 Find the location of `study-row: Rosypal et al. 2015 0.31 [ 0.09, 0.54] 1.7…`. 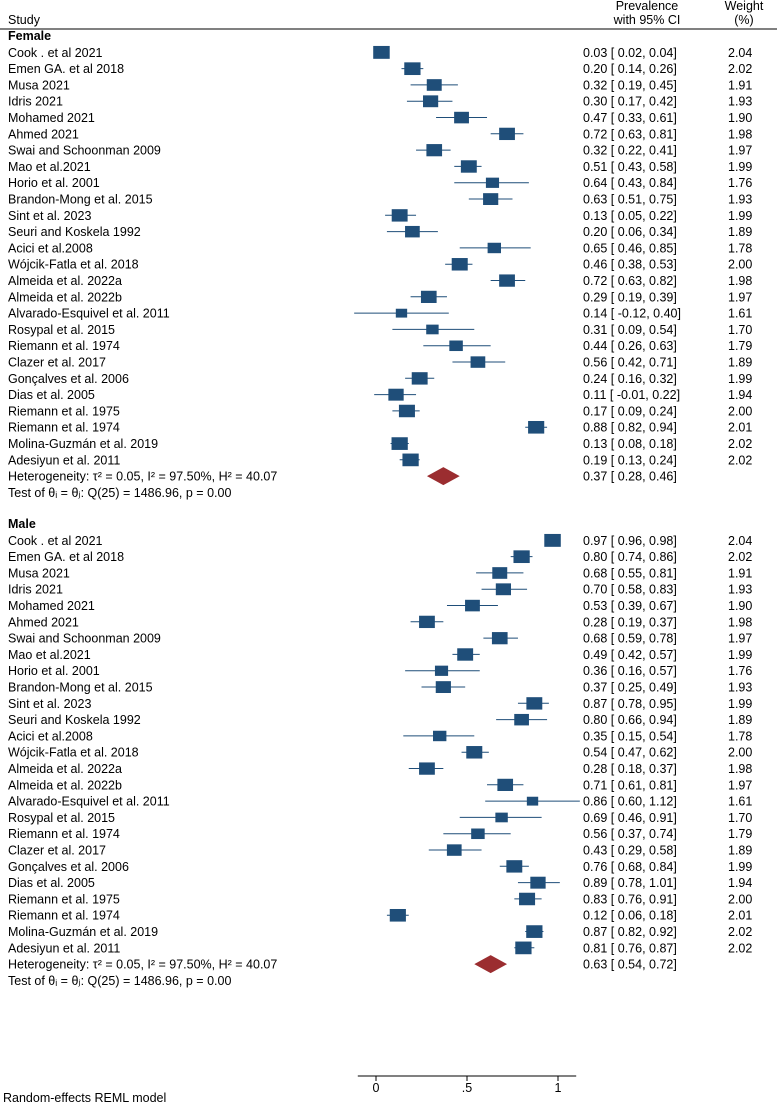

study-row: Rosypal et al. 2015 0.31 [ 0.09, 0.54] 1.7… is located at coordinates (380, 330).